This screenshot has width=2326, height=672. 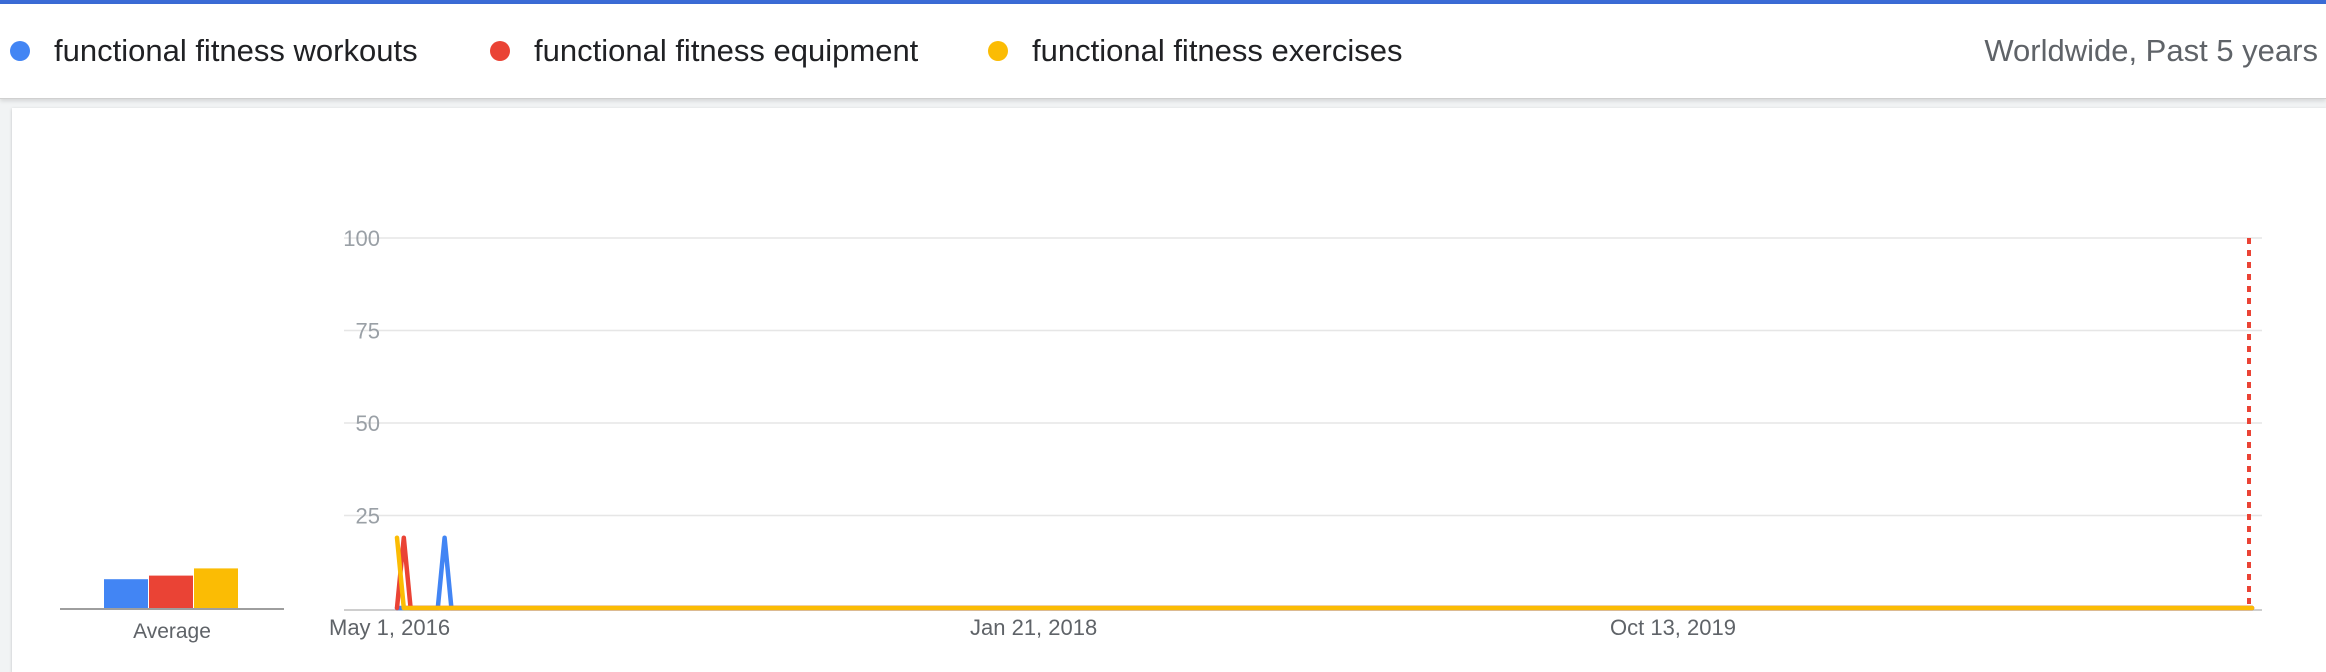 I want to click on legend-item-exercises: functional fitness exercises, so click(x=1195, y=51).